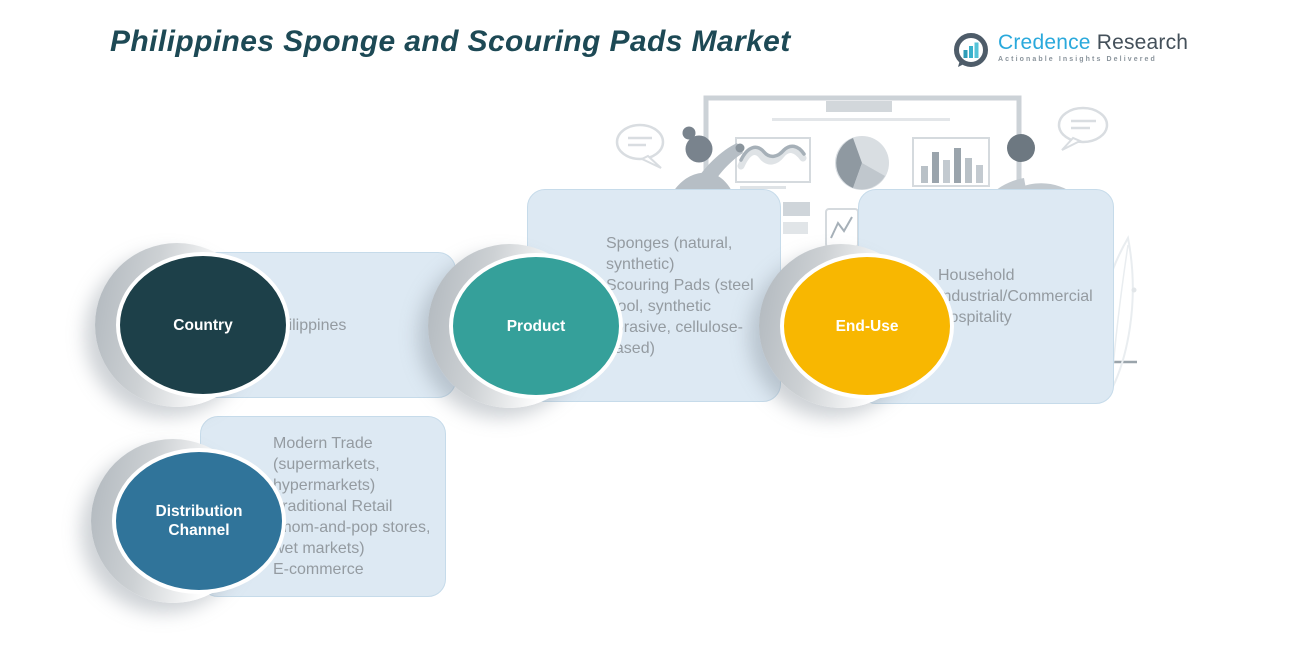  Describe the element at coordinates (1142, 42) in the screenshot. I see `brand-name-secondary: Research` at that location.